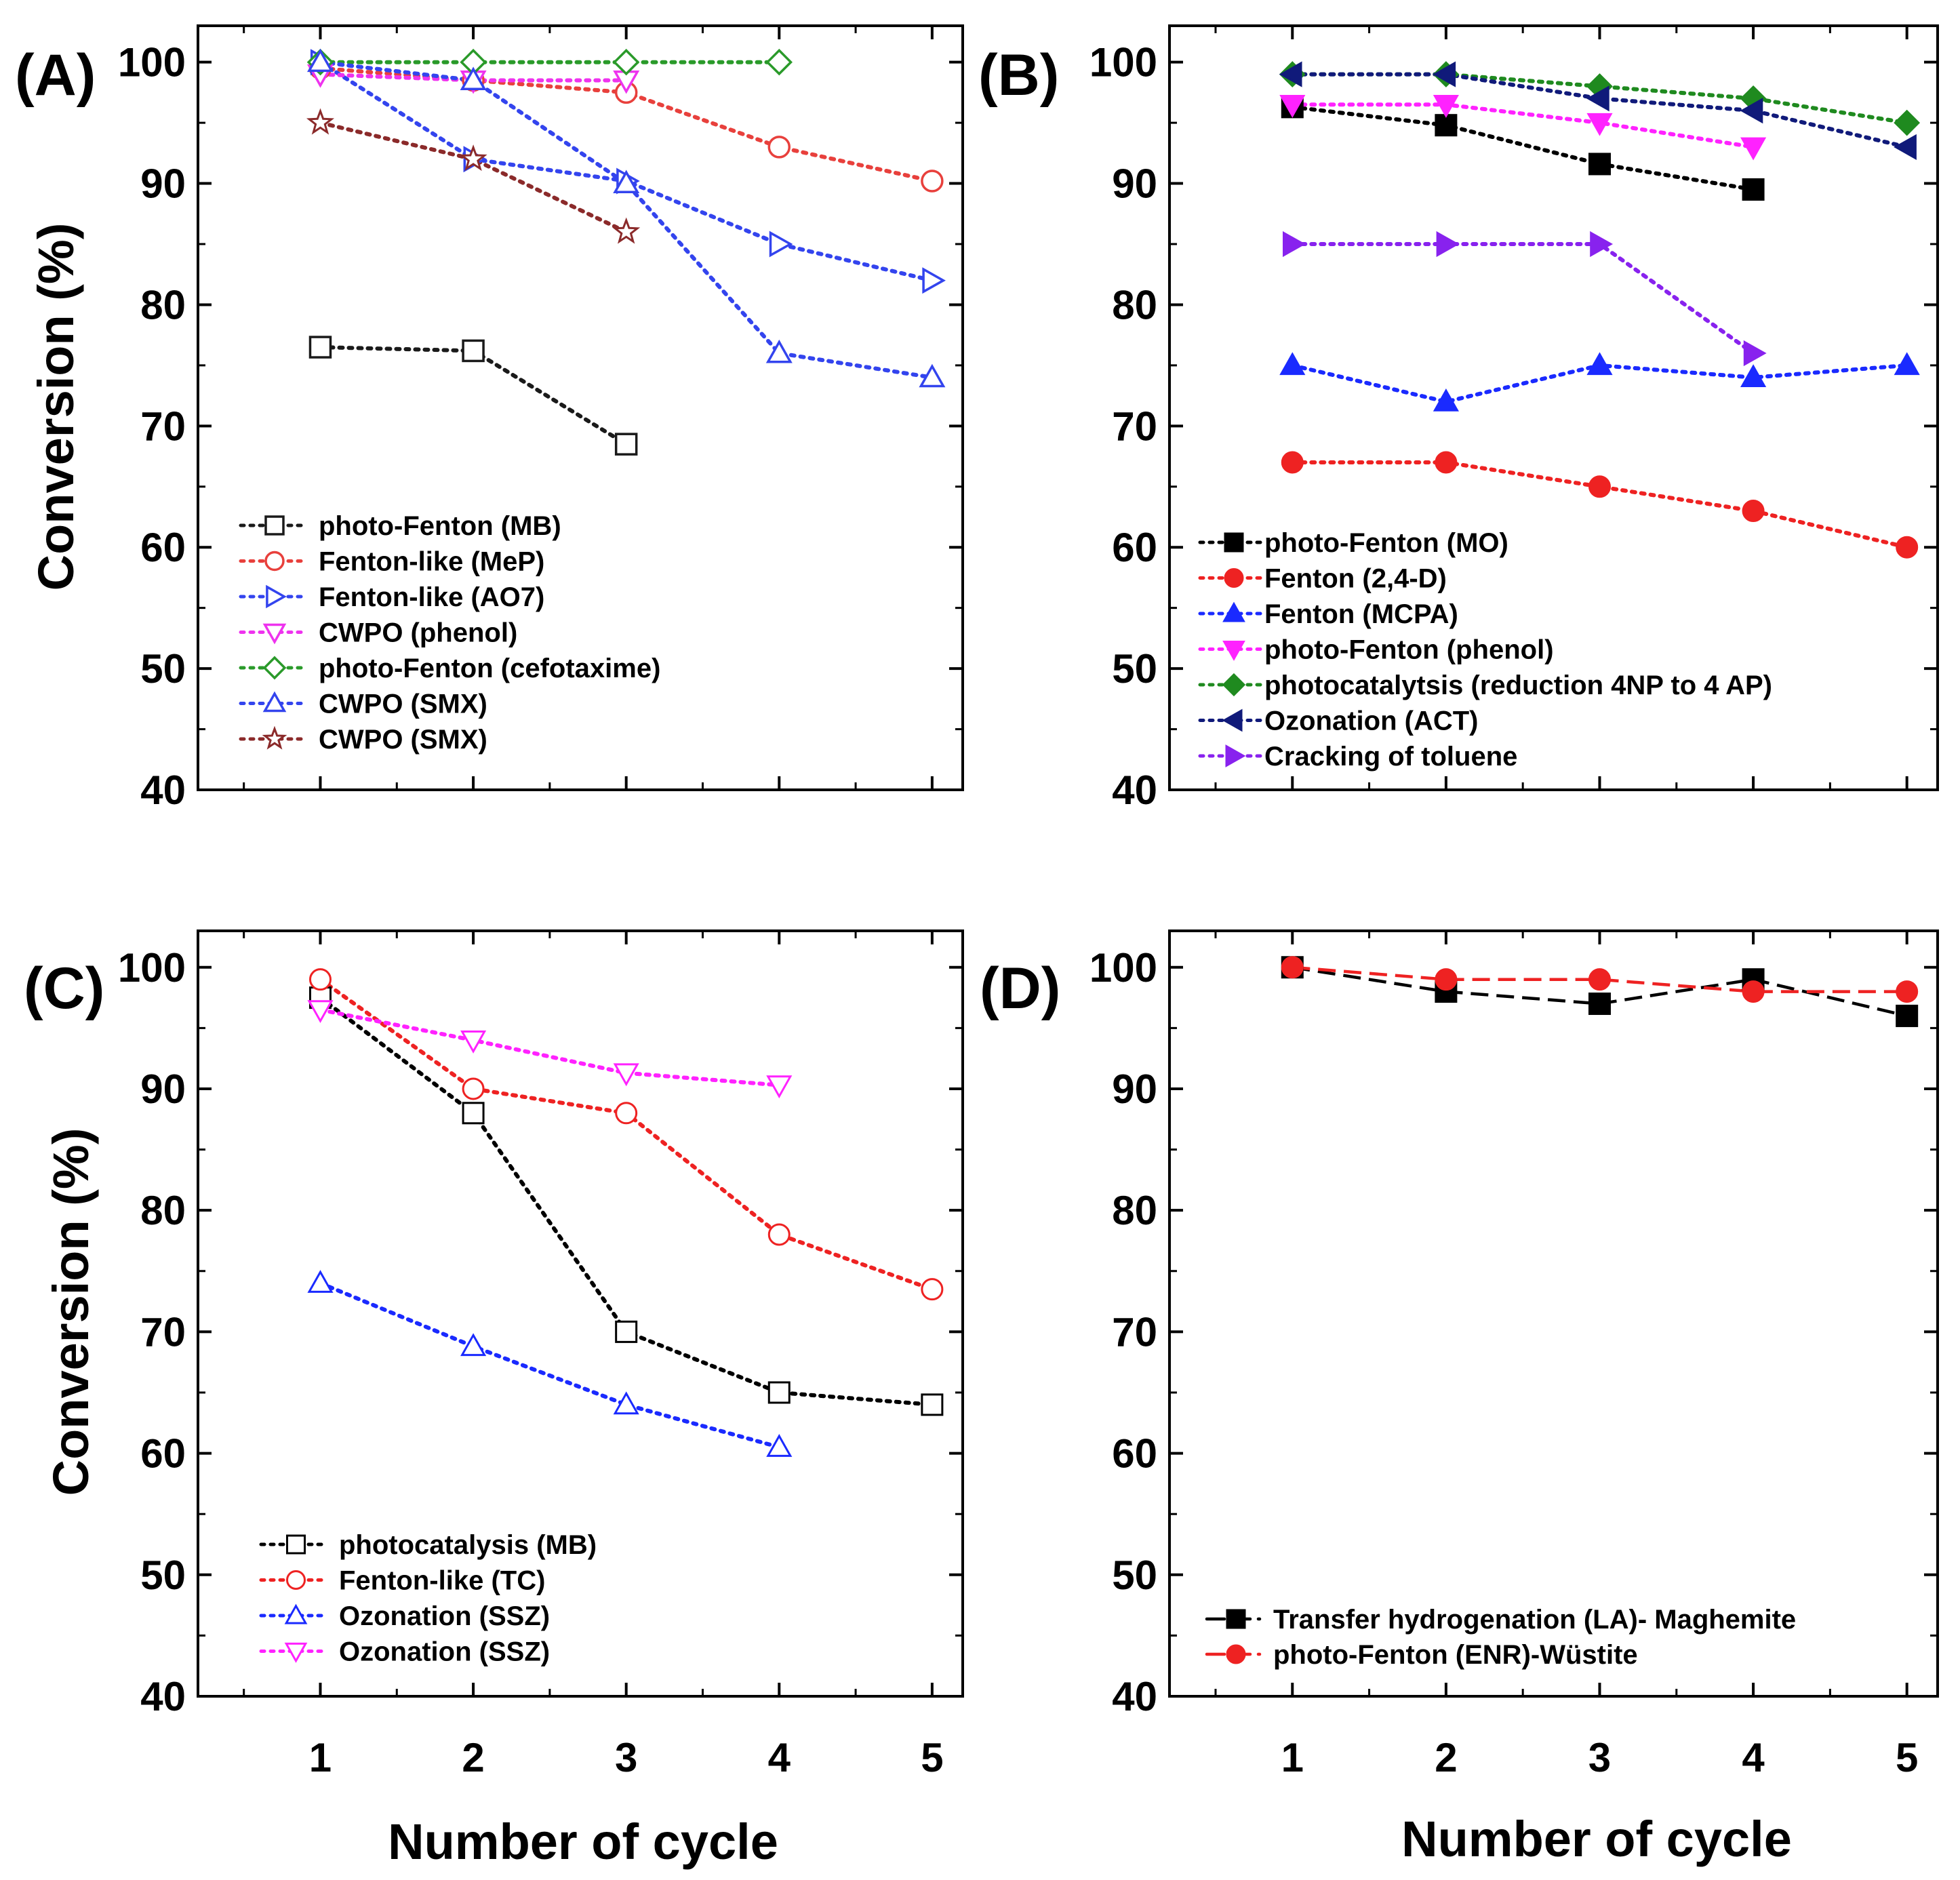  I want to click on legend-label: Fenton-like (AO7), so click(432, 597).